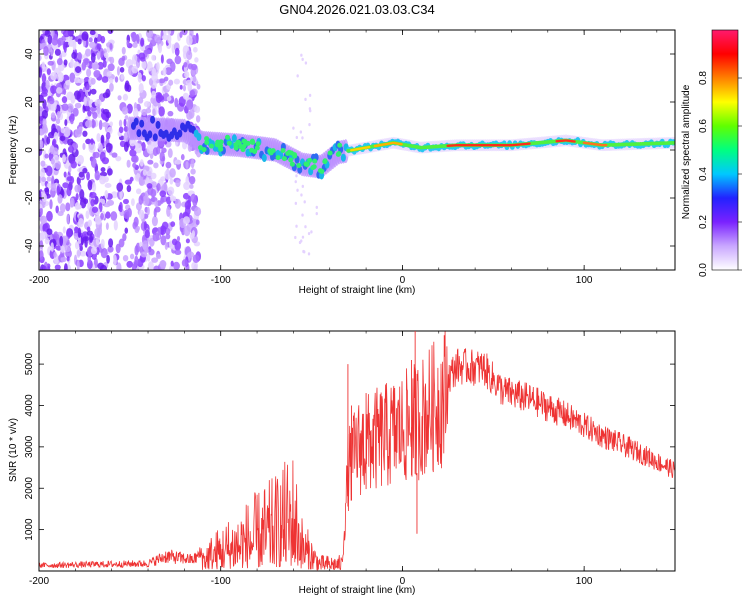 The width and height of the screenshot is (750, 600). I want to click on snr-x-tick-label: -200, so click(39, 581).